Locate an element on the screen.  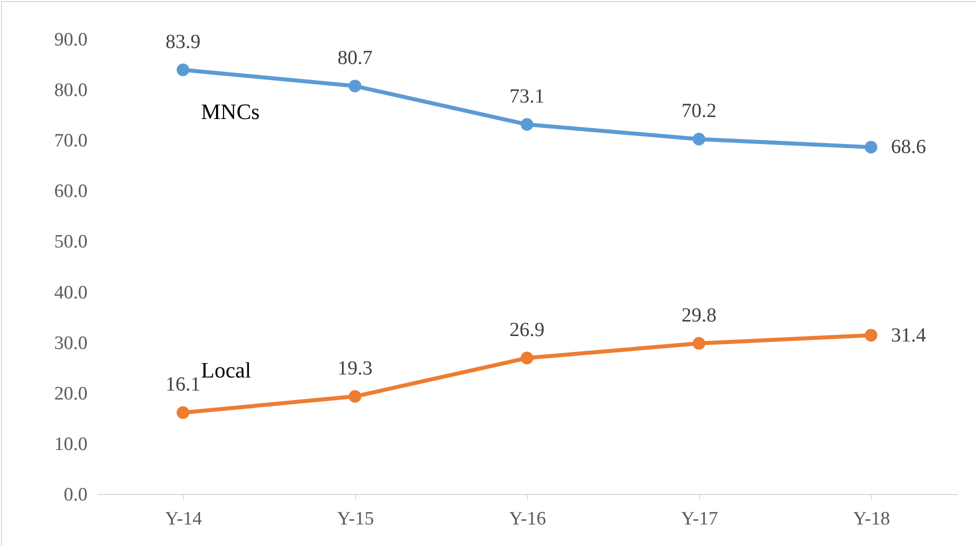
data-label: 29.8 is located at coordinates (699, 315).